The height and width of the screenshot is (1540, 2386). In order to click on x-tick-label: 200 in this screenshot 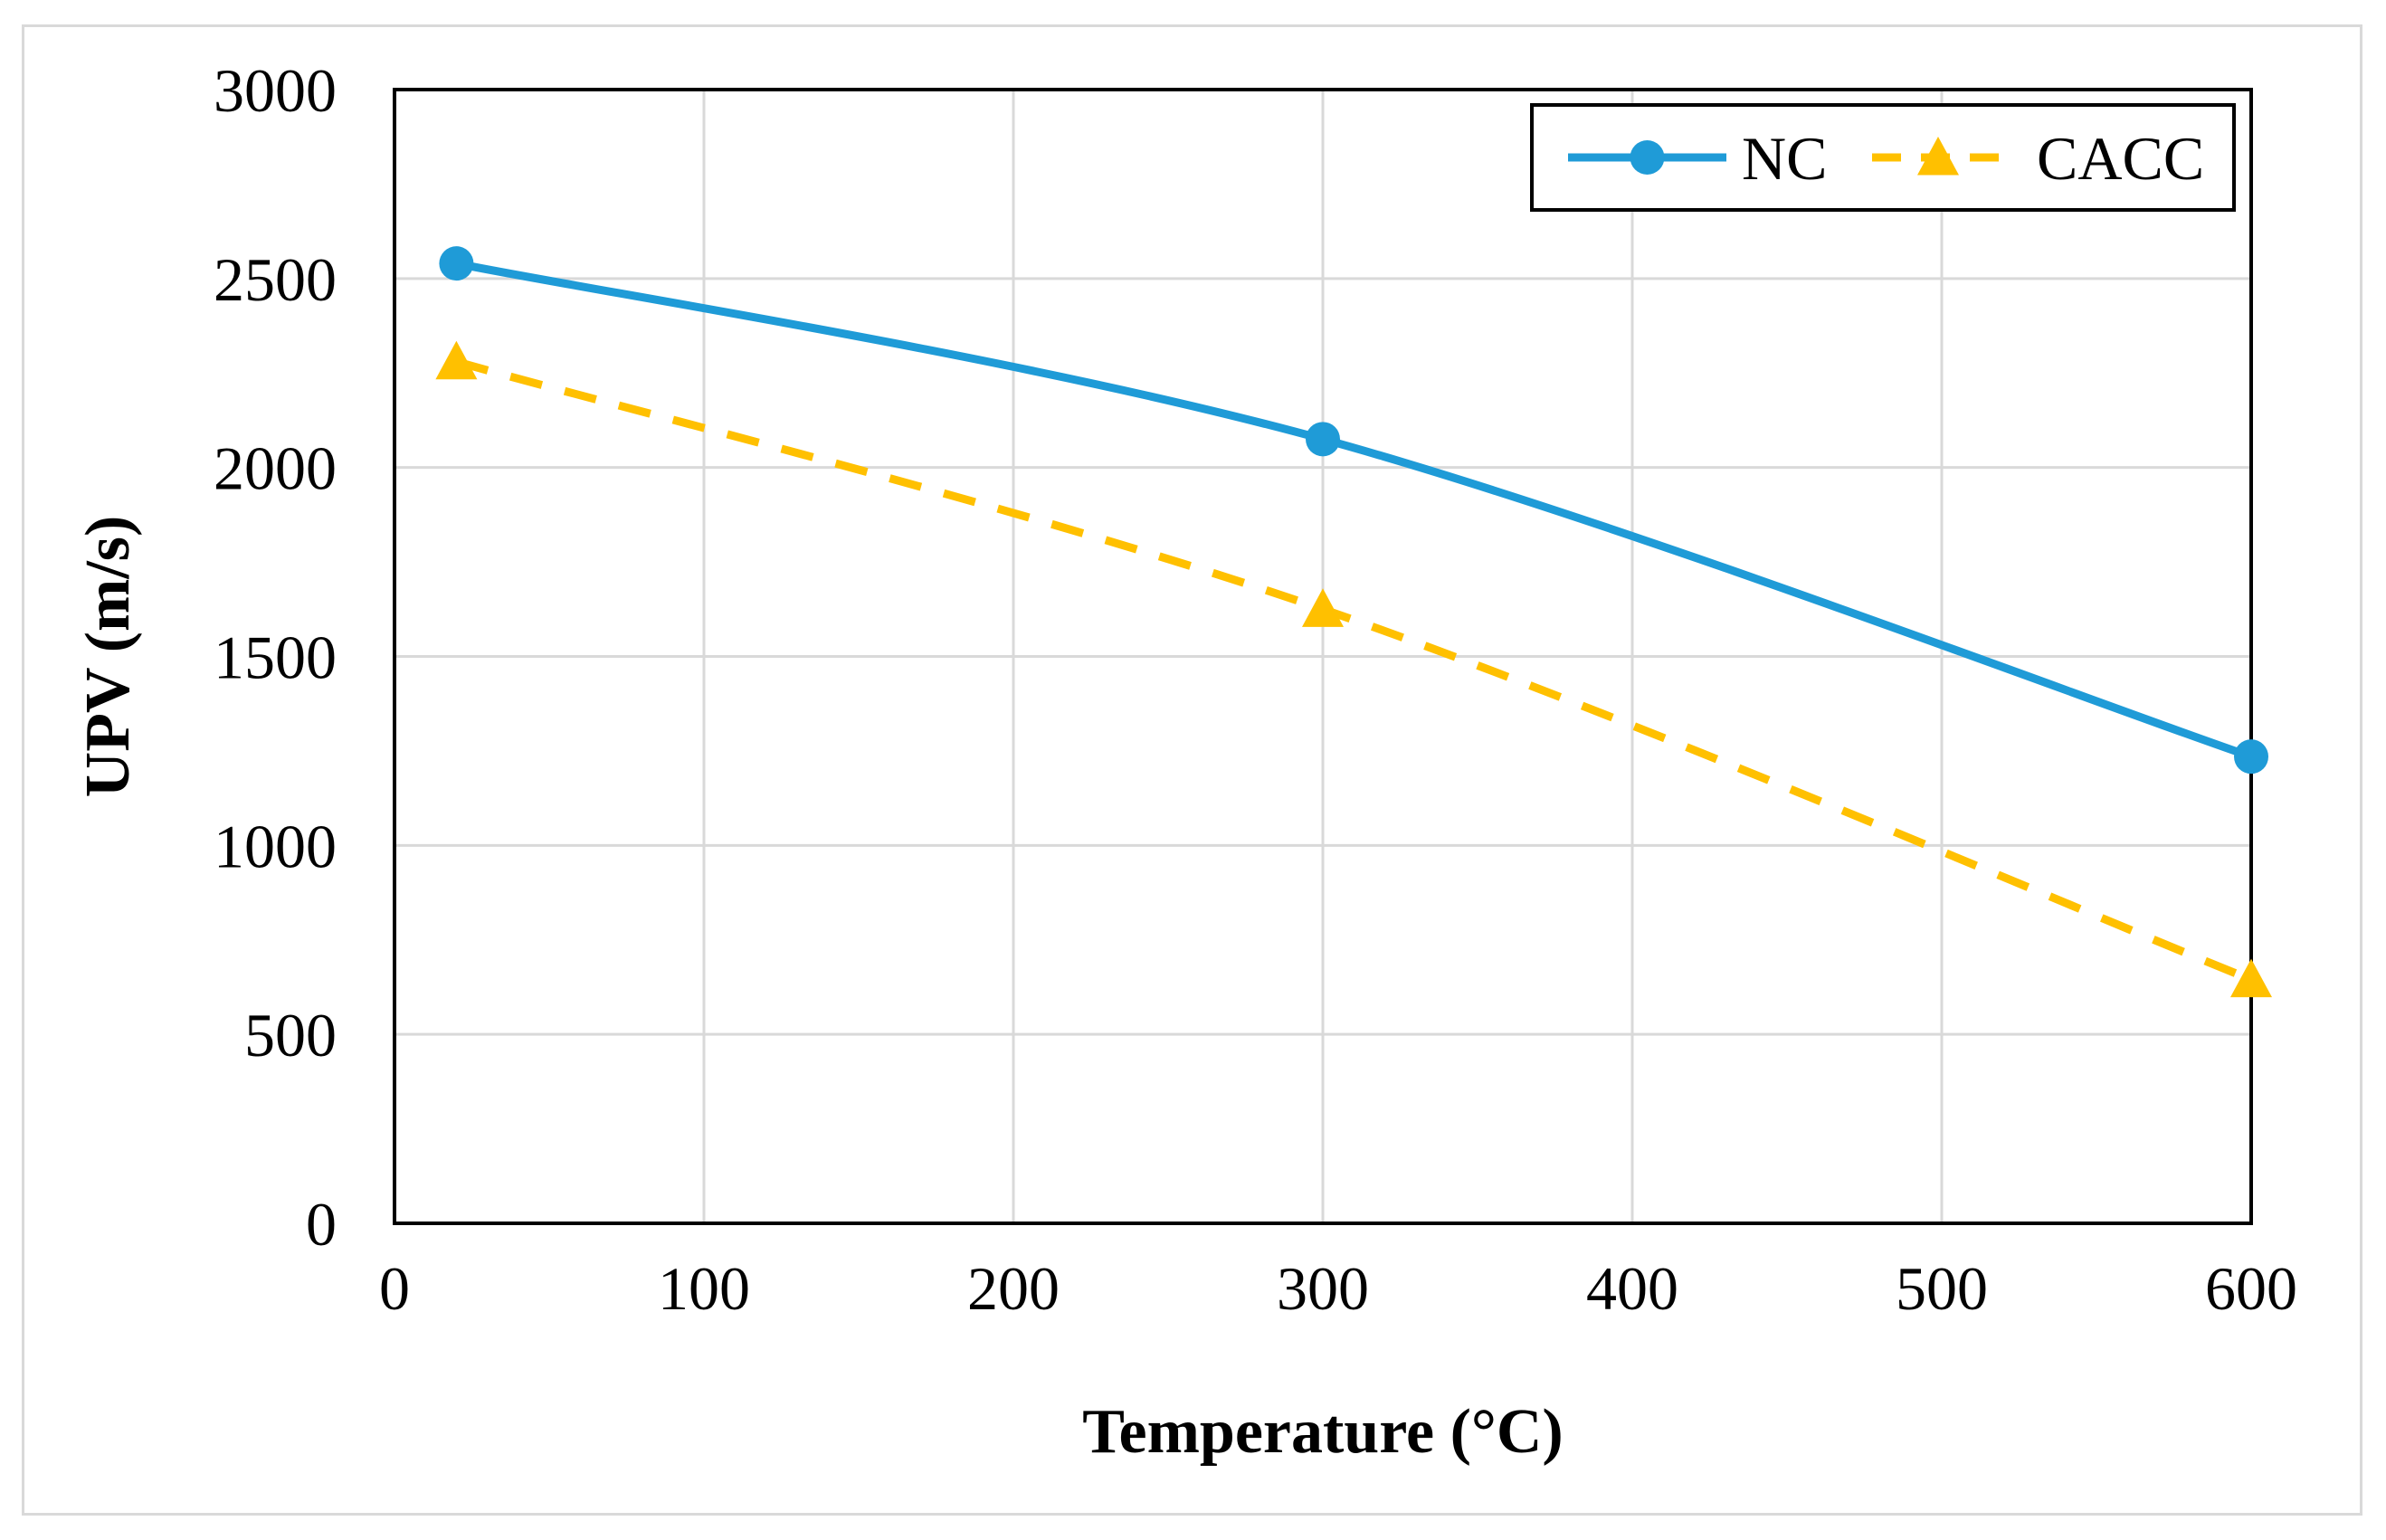, I will do `click(1013, 1289)`.